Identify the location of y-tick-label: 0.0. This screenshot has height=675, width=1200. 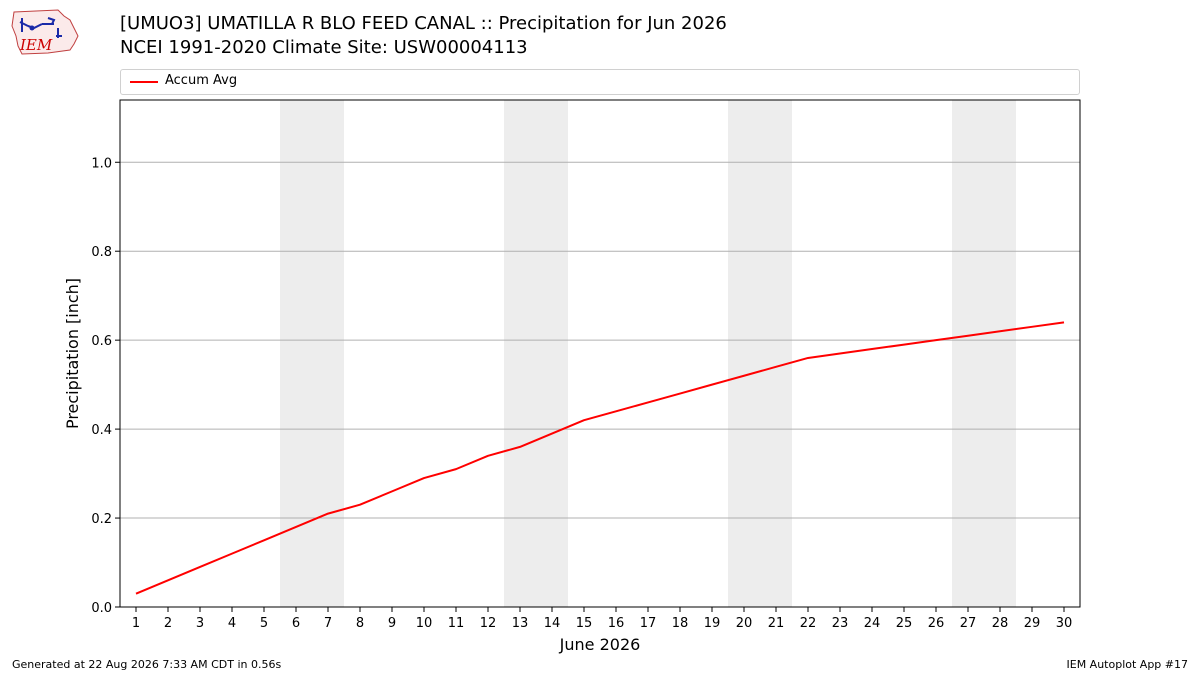
(101, 608).